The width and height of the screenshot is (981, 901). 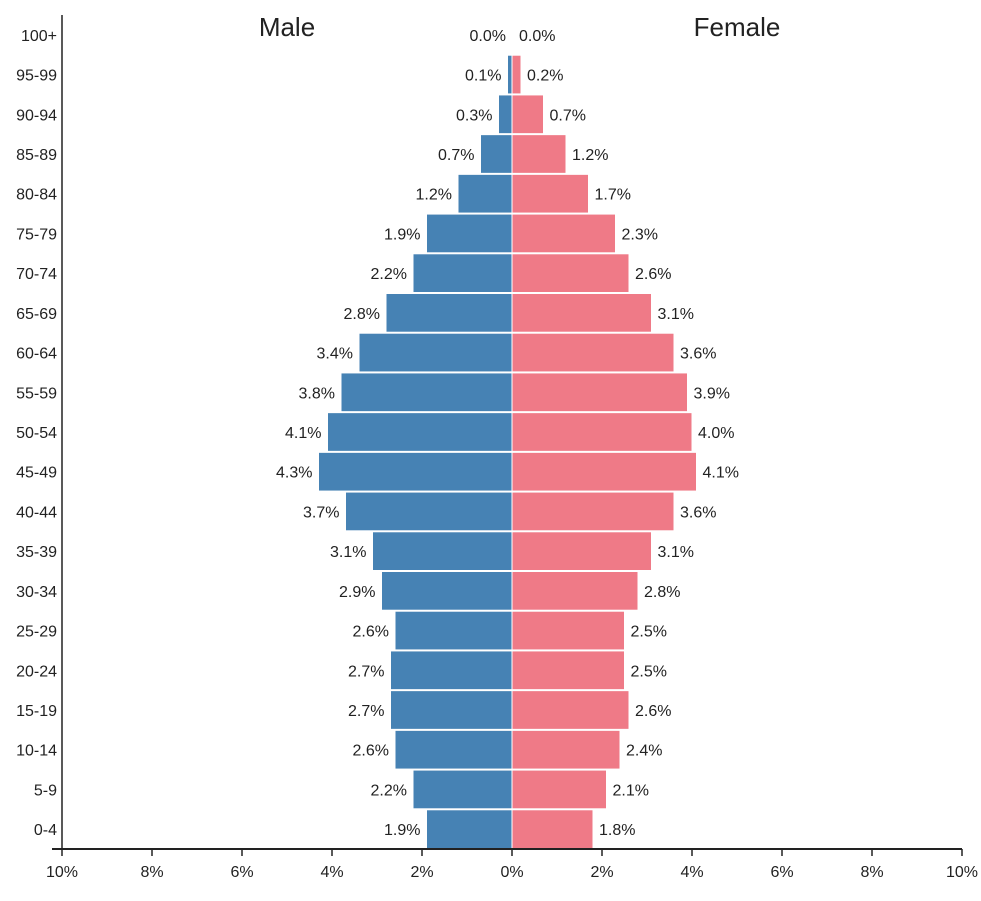 I want to click on female-value-label: 4.1%, so click(x=721, y=473).